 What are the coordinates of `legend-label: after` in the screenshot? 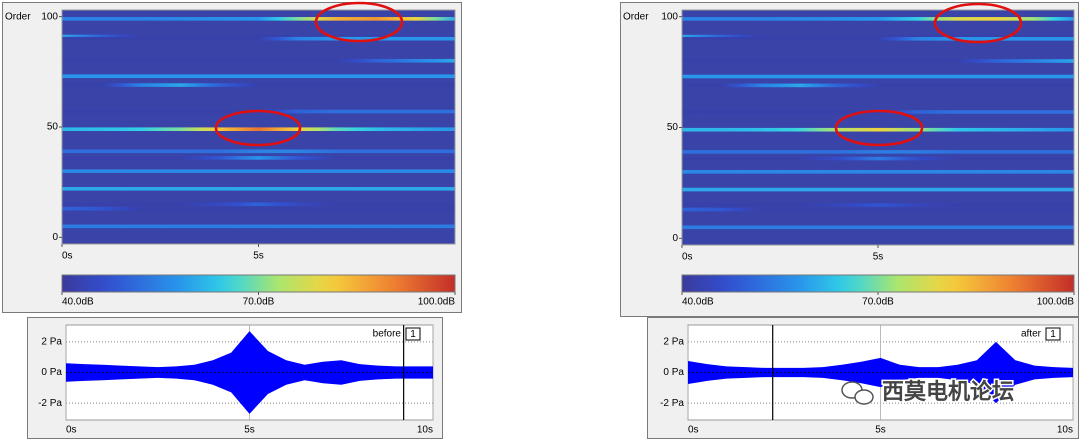 It's located at (1031, 334).